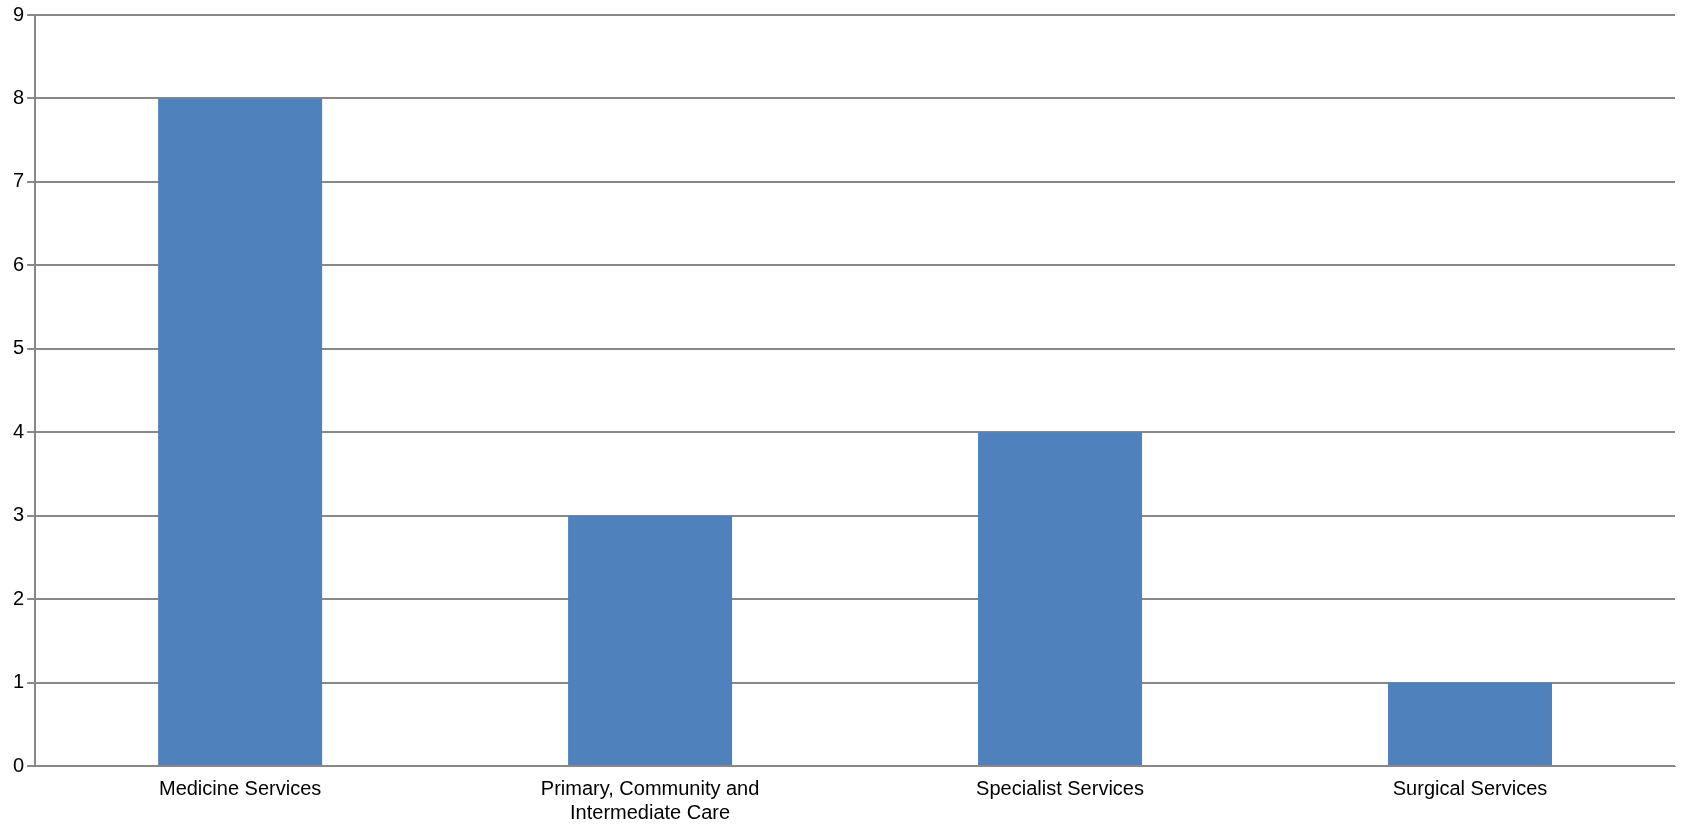  I want to click on y-tick-label: 2, so click(19, 597).